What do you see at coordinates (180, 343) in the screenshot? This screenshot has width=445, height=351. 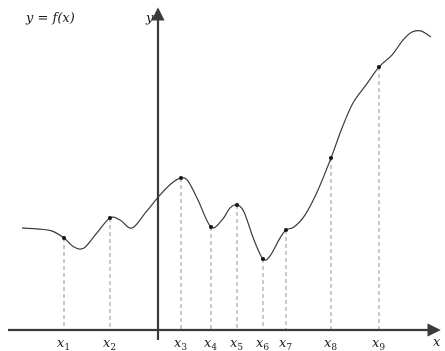 I see `x-tick-label-x3: x3` at bounding box center [180, 343].